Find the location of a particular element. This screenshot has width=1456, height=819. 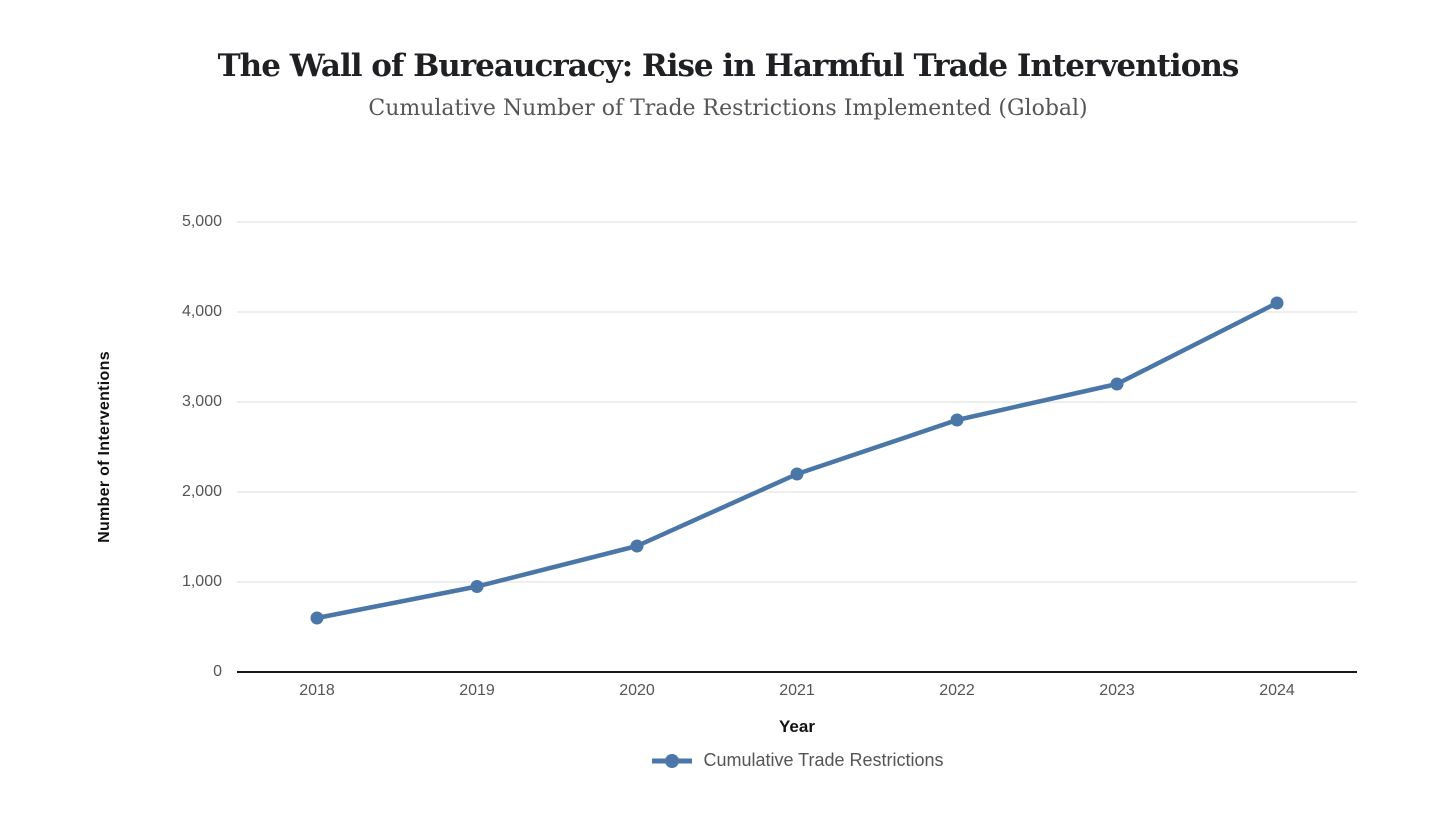

legend-marker-dot is located at coordinates (672, 760).